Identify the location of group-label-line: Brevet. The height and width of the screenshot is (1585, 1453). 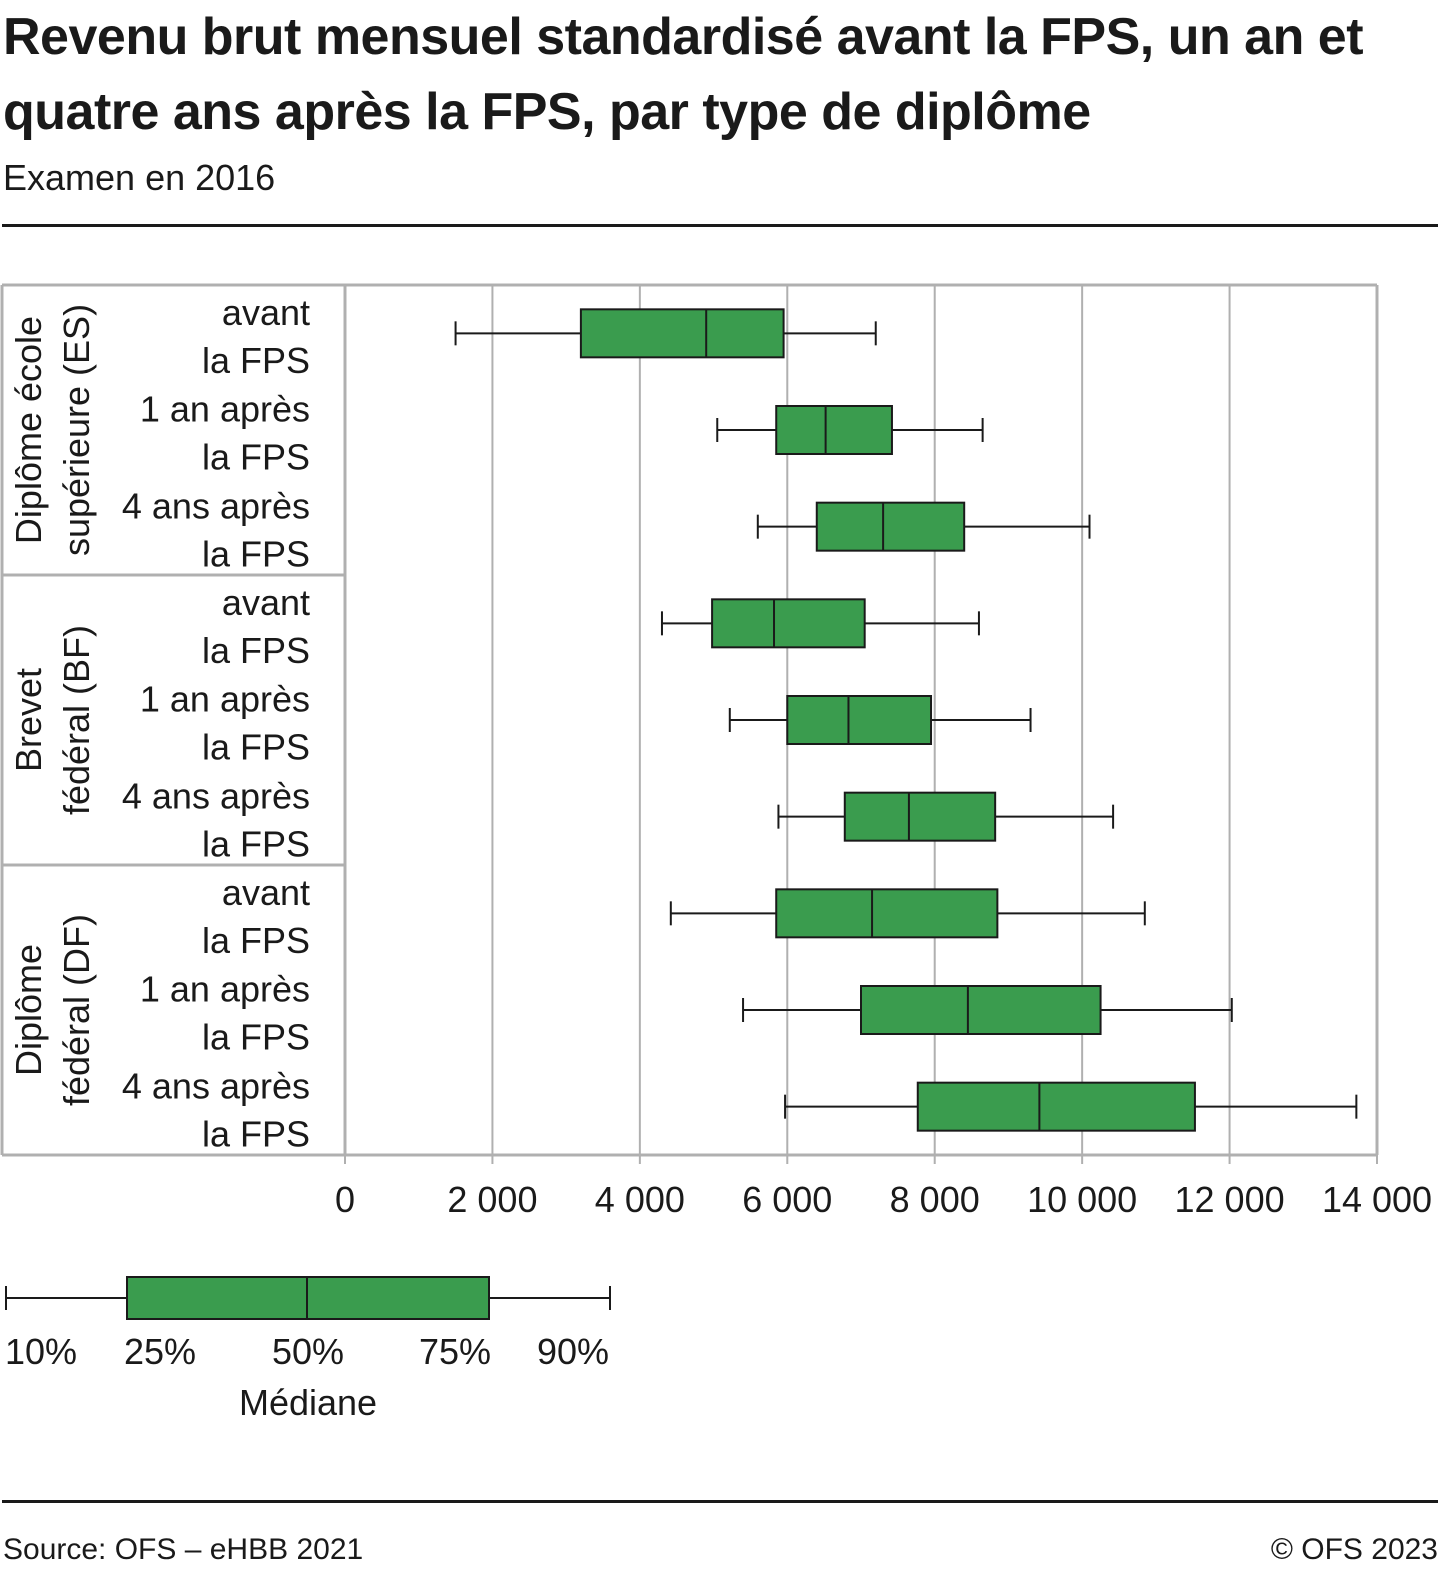
(28, 720).